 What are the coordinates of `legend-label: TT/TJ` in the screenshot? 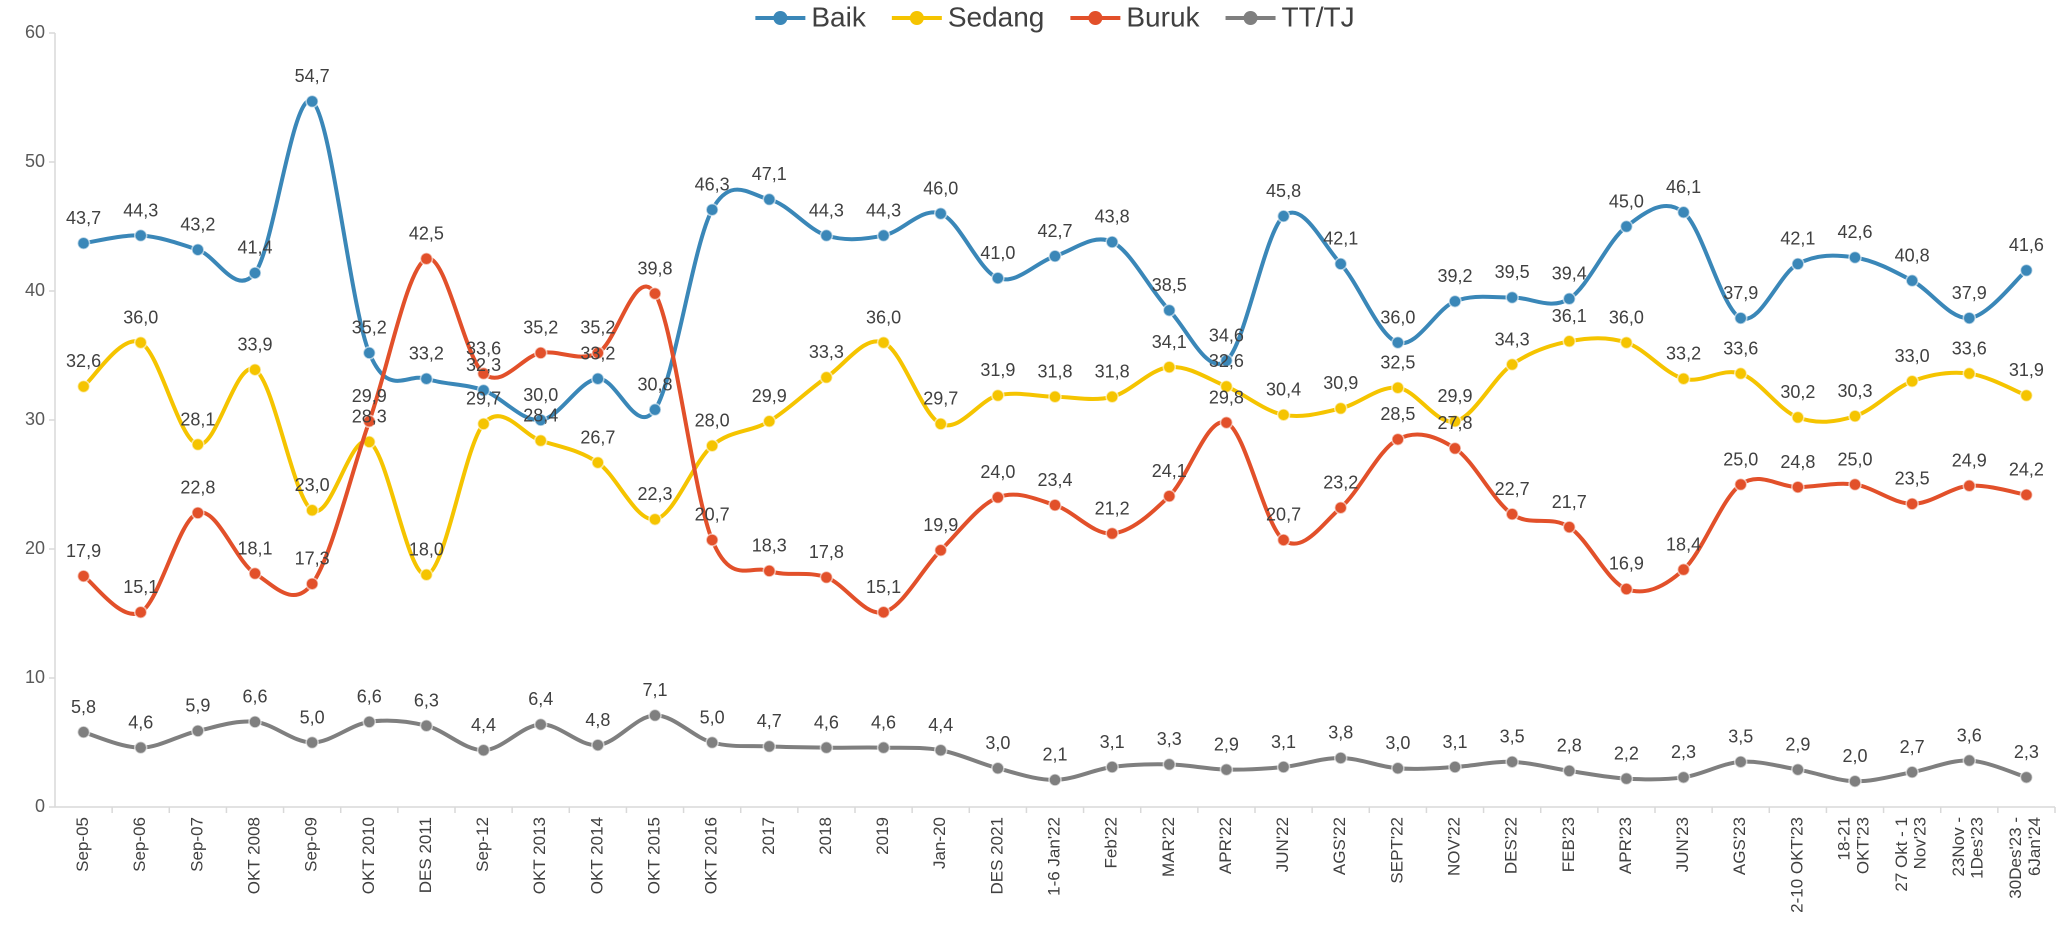 It's located at (1318, 16).